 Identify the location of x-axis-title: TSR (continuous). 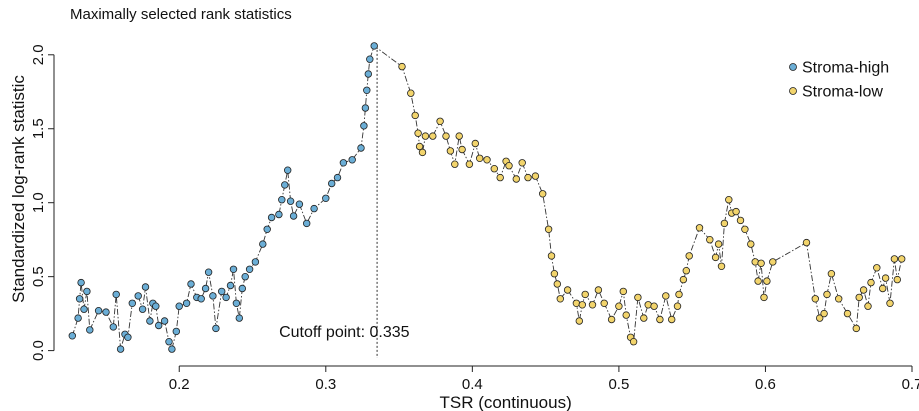
(505, 402).